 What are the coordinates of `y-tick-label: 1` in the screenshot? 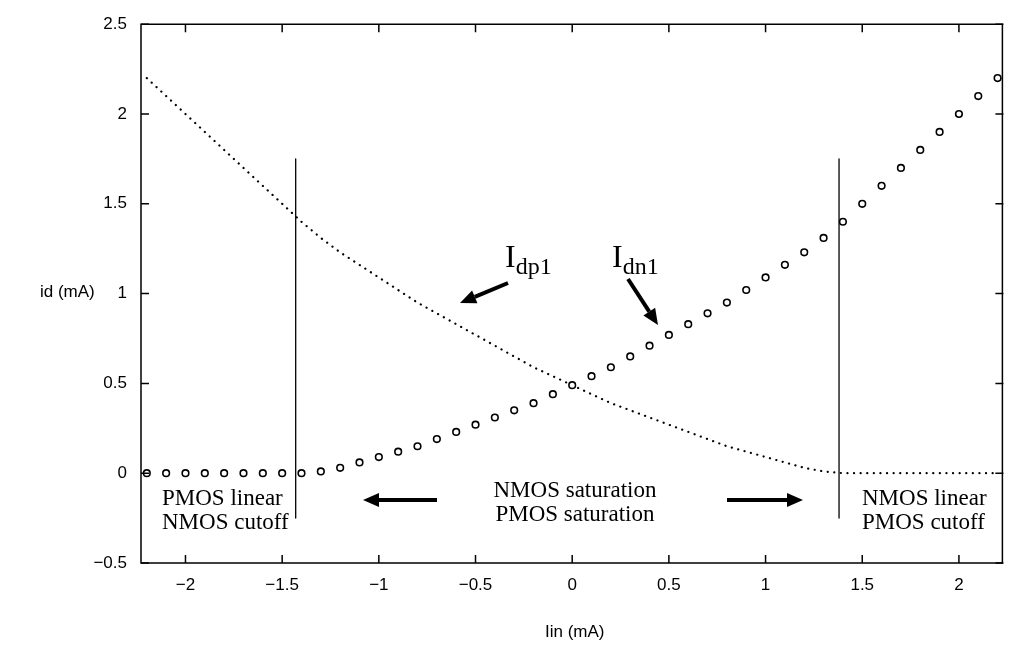 It's located at (122, 293).